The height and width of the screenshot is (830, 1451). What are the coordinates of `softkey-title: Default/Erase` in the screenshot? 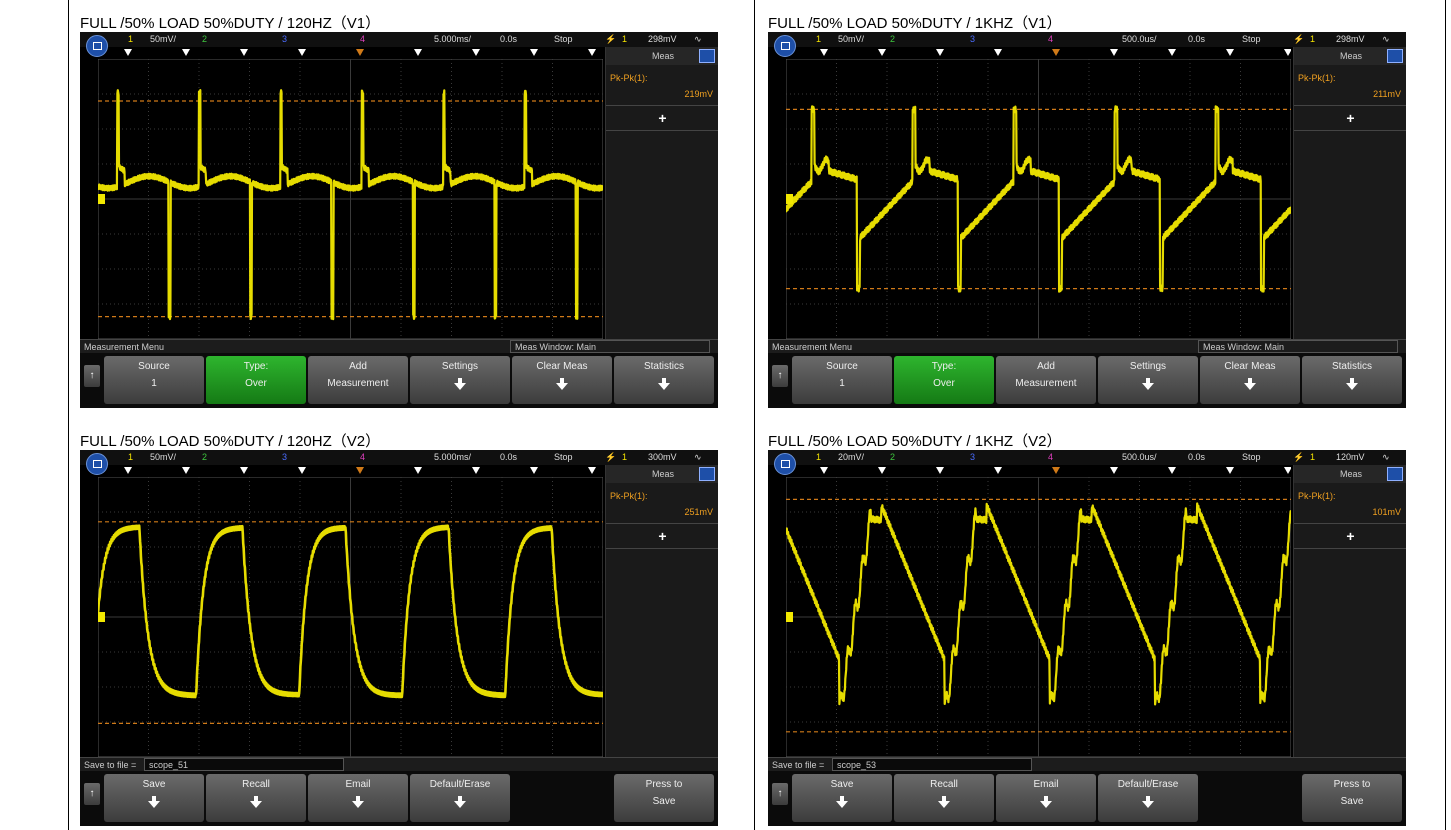 It's located at (460, 784).